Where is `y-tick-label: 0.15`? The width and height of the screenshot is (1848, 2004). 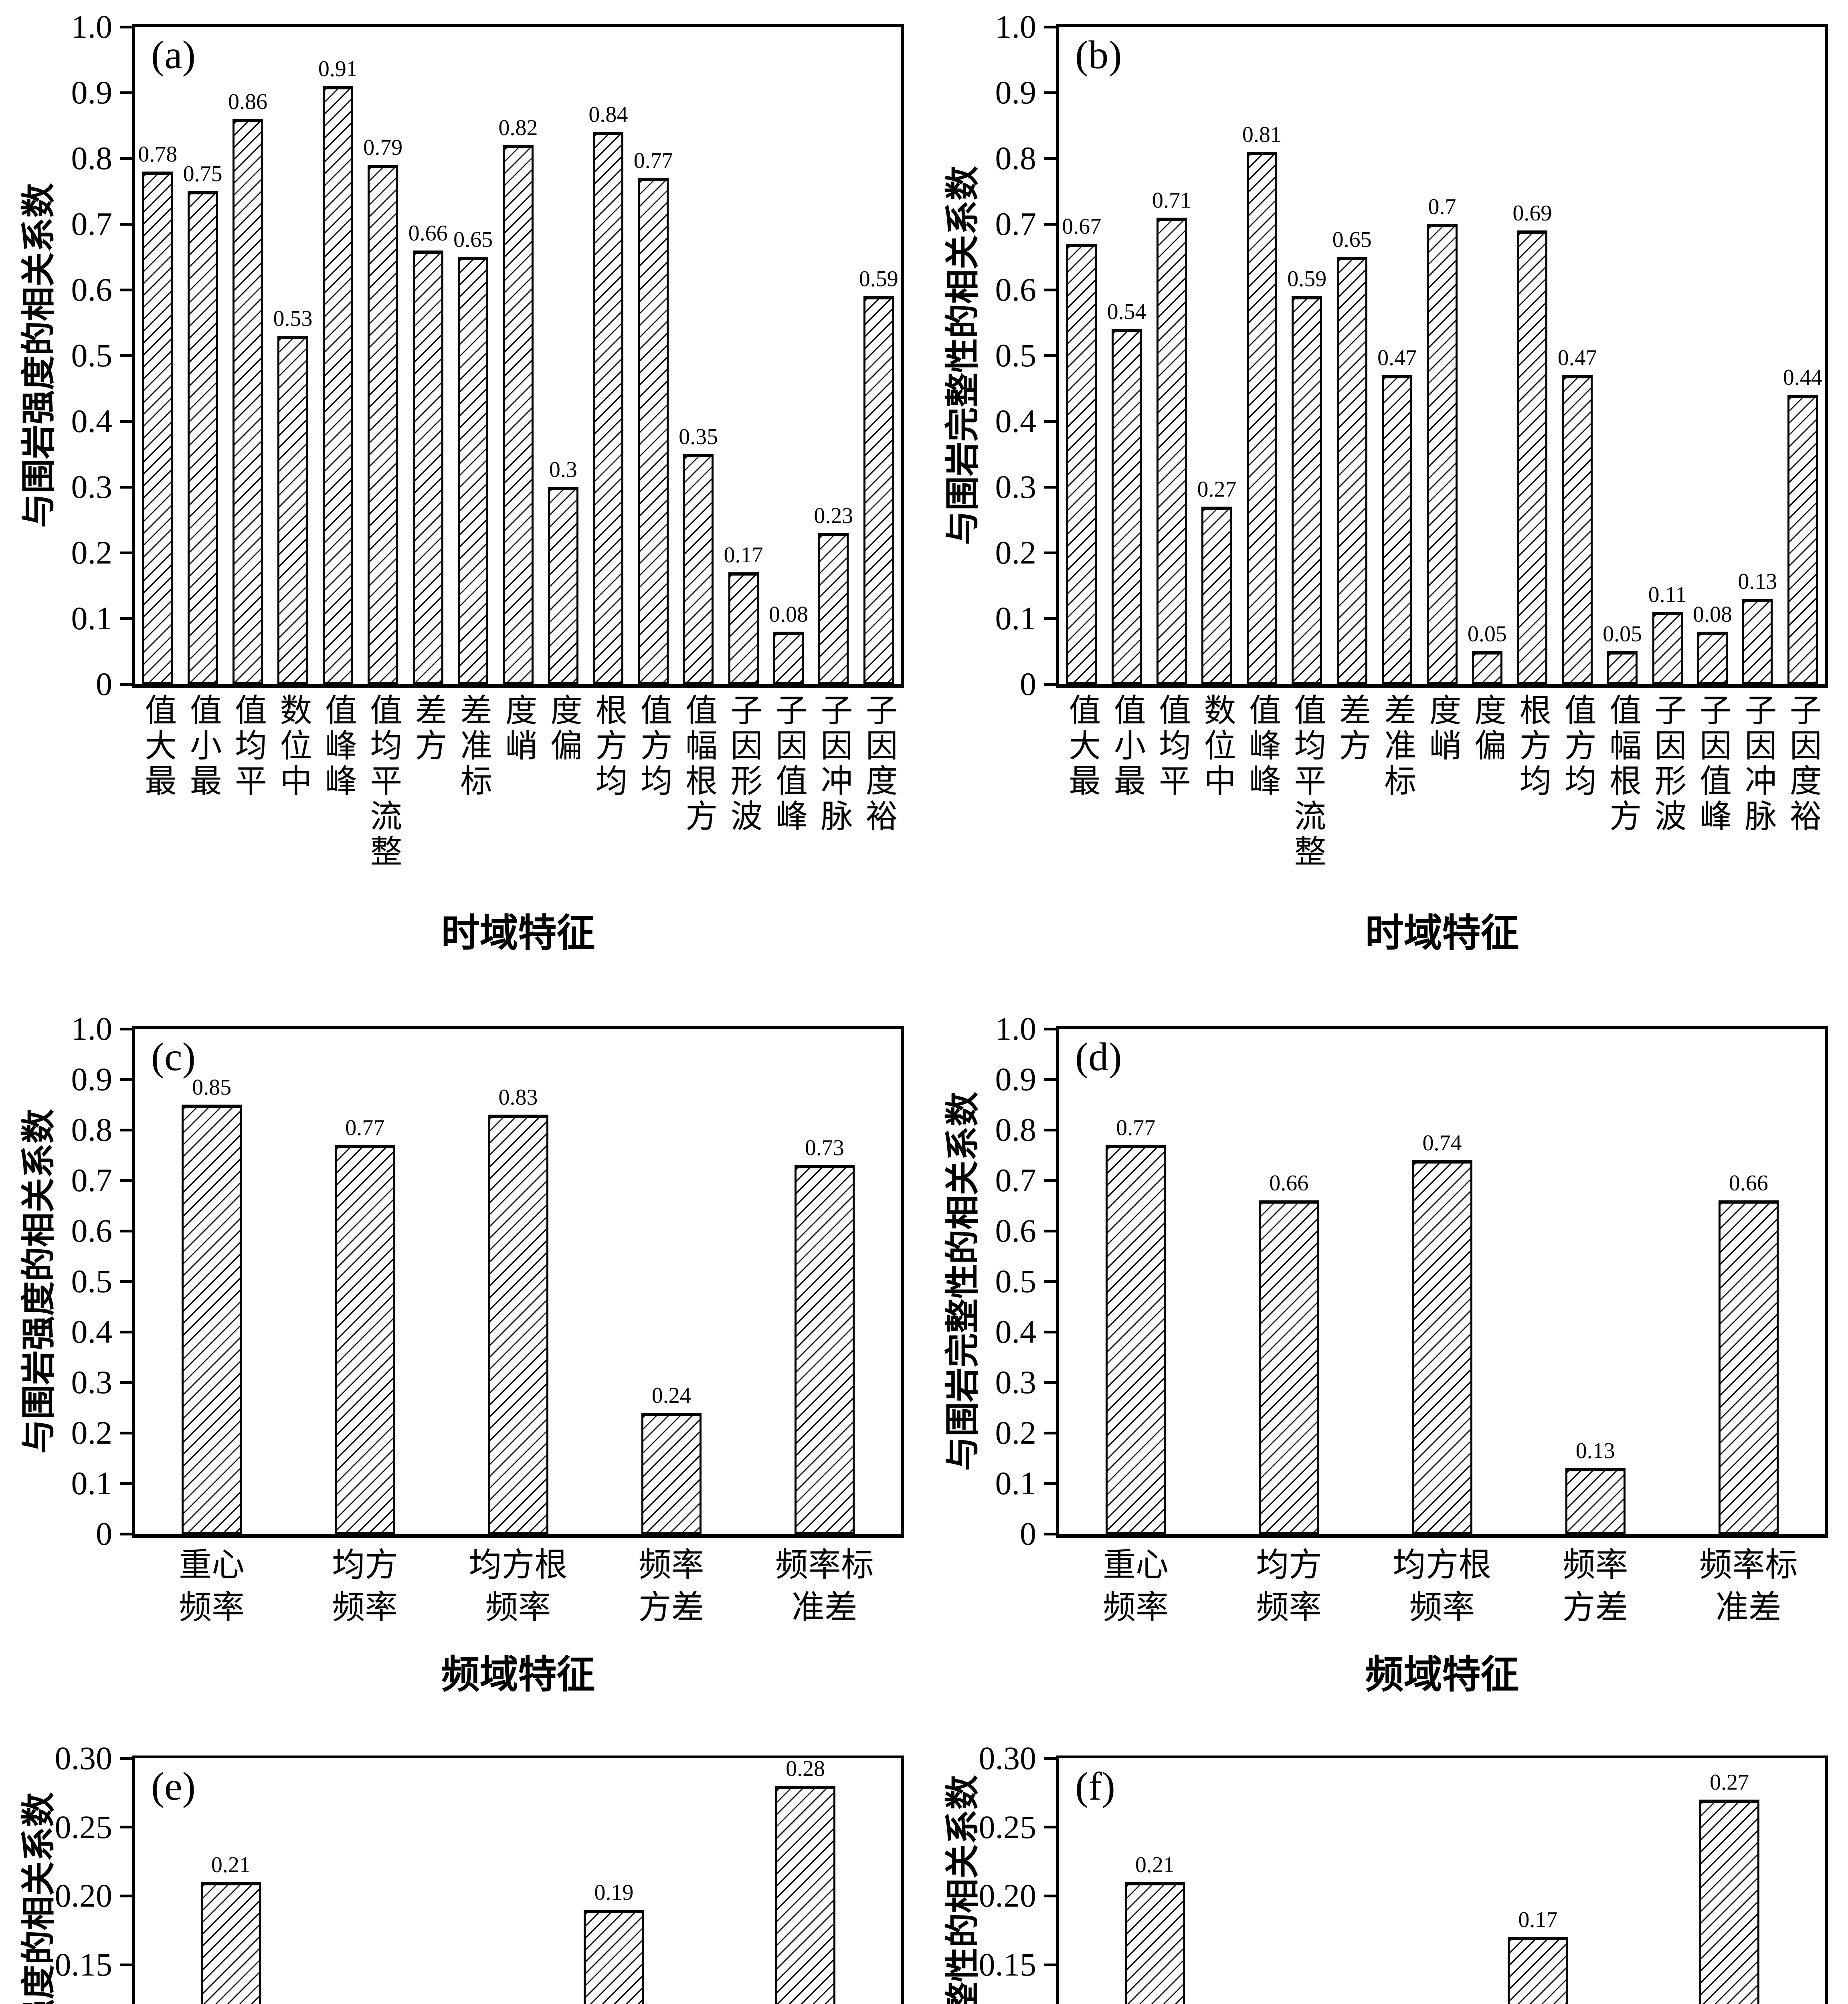 y-tick-label: 0.15 is located at coordinates (84, 1965).